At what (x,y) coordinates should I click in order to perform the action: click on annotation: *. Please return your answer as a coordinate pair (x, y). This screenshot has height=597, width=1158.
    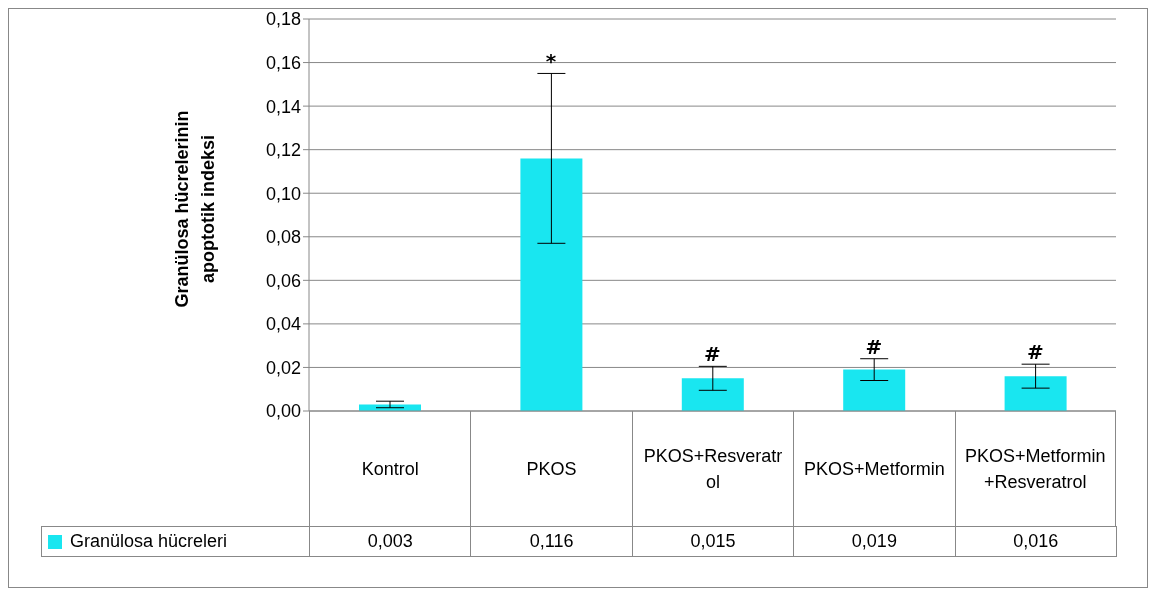
    Looking at the image, I should click on (551, 61).